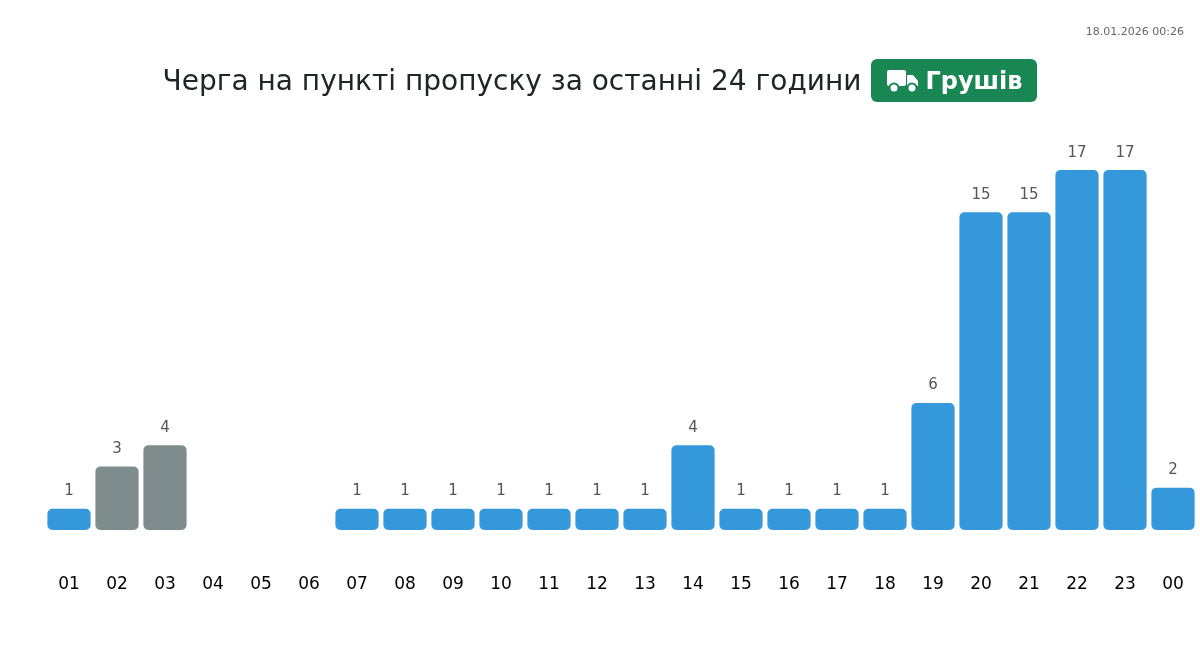  I want to click on x-tick-label: 07, so click(357, 582).